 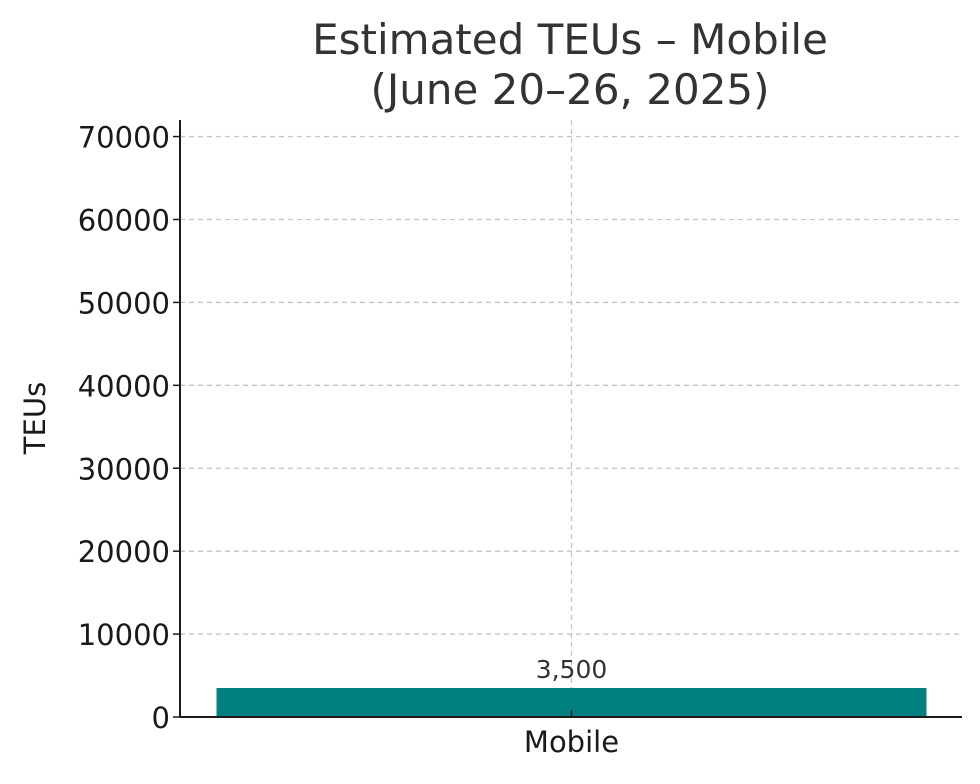 I want to click on y-tick-labels: 0 10000 20000 30000 40000 50000 60000 70000, so click(x=124, y=428).